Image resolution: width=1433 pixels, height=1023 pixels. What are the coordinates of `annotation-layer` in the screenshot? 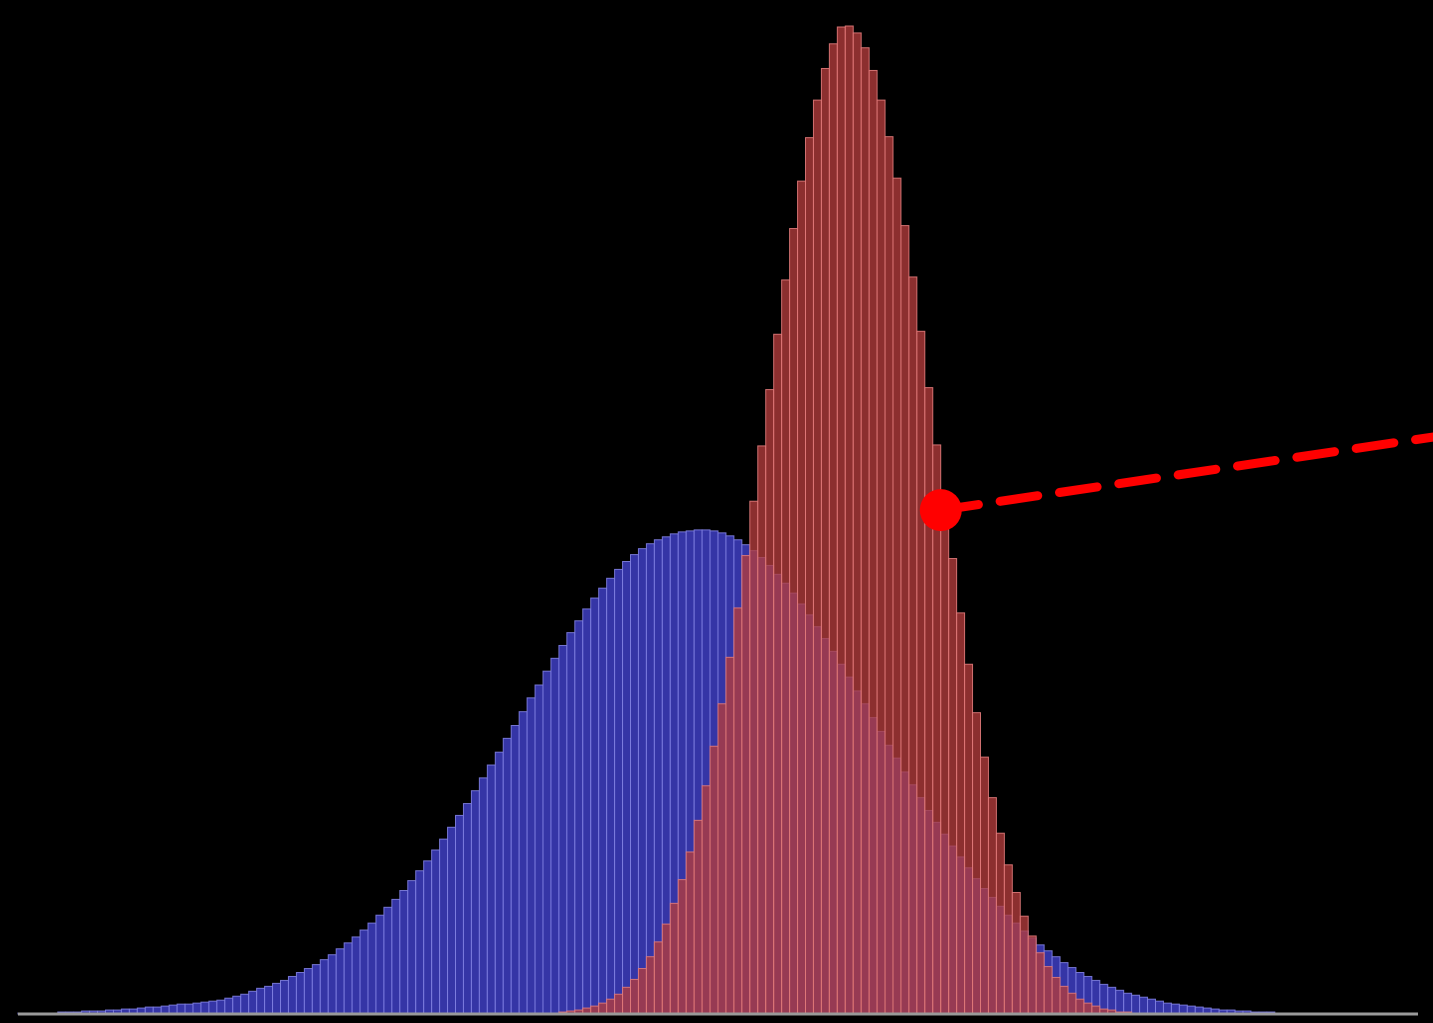 It's located at (1176, 482).